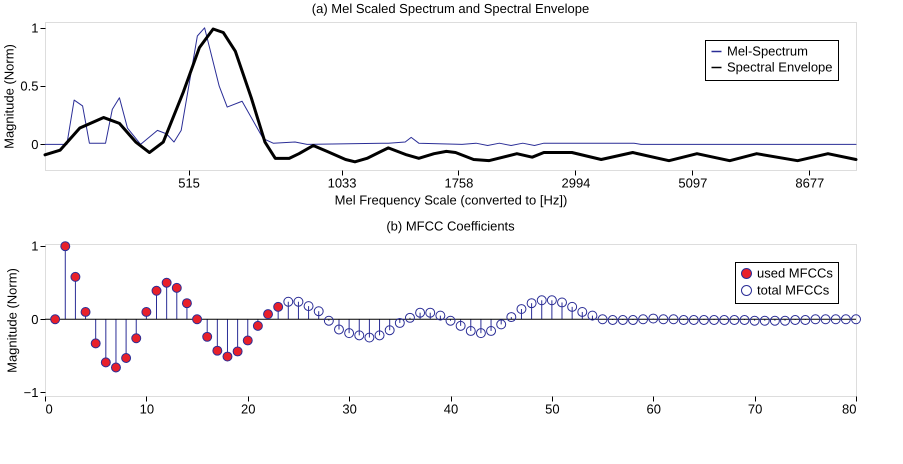 The height and width of the screenshot is (464, 903). What do you see at coordinates (451, 226) in the screenshot?
I see `chart-title: (b) MFCC Coefficients` at bounding box center [451, 226].